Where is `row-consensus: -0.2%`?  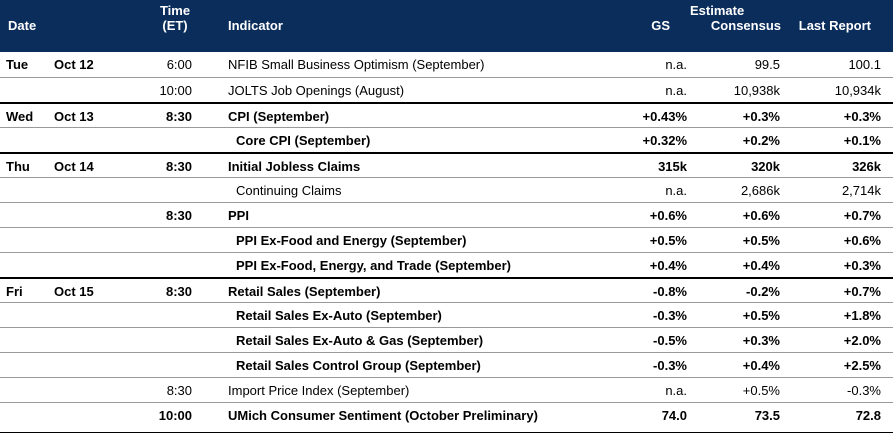 row-consensus: -0.2% is located at coordinates (763, 291).